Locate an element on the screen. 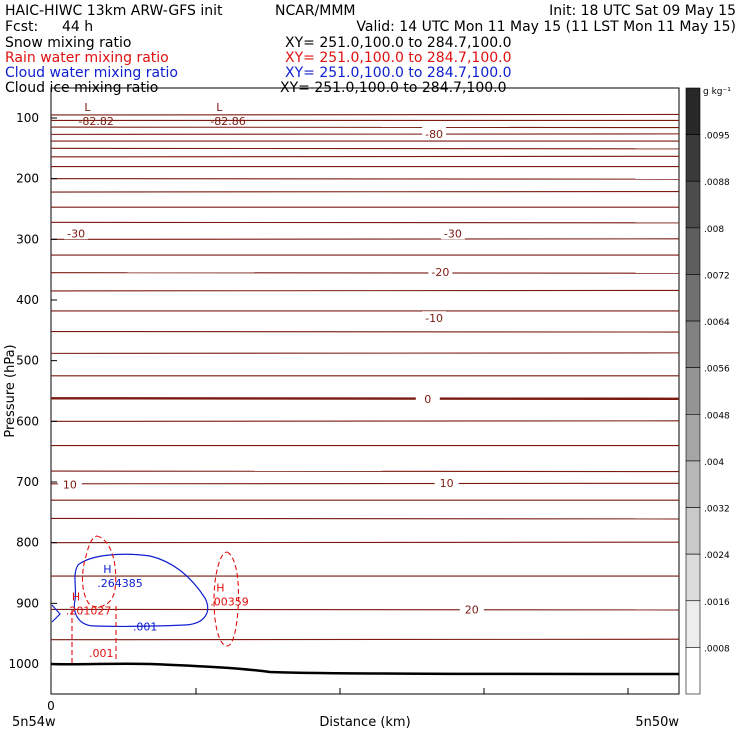 The height and width of the screenshot is (740, 740). x-endpoint-left: 5n54w is located at coordinates (34, 722).